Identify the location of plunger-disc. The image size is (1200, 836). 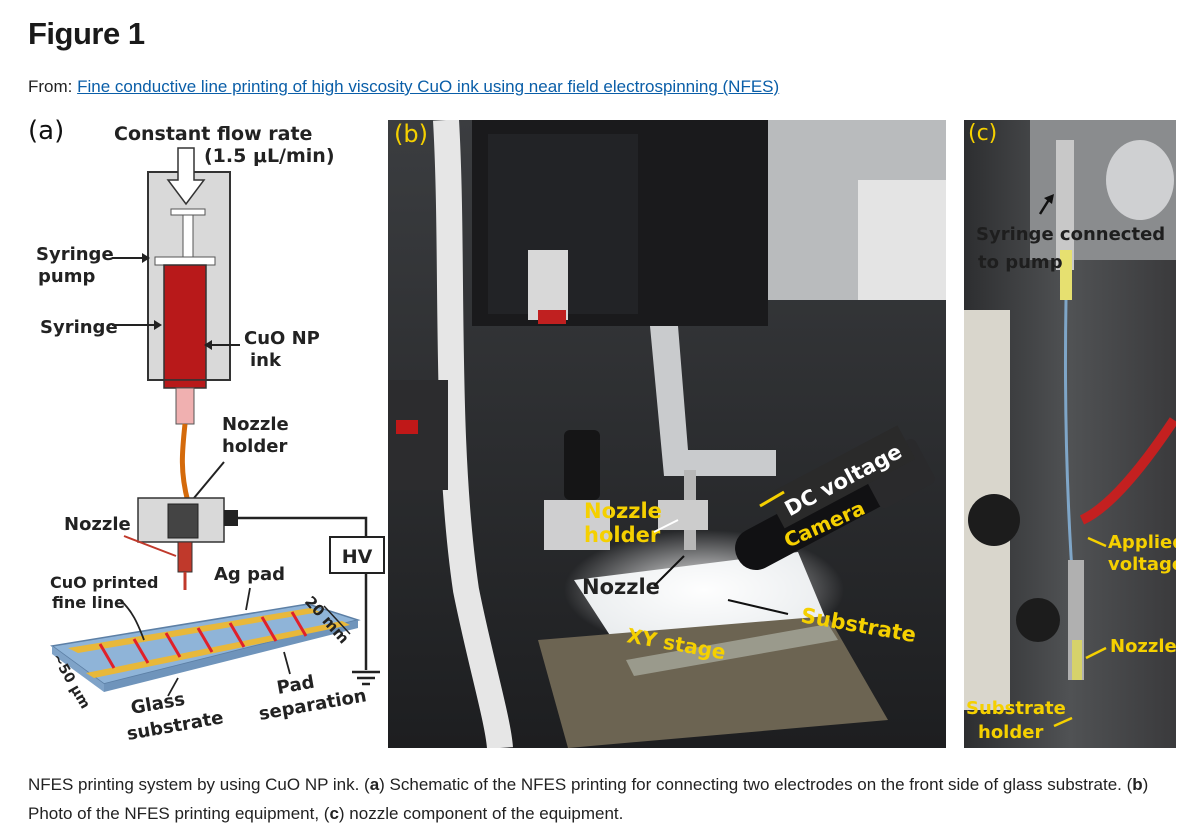
(185, 261).